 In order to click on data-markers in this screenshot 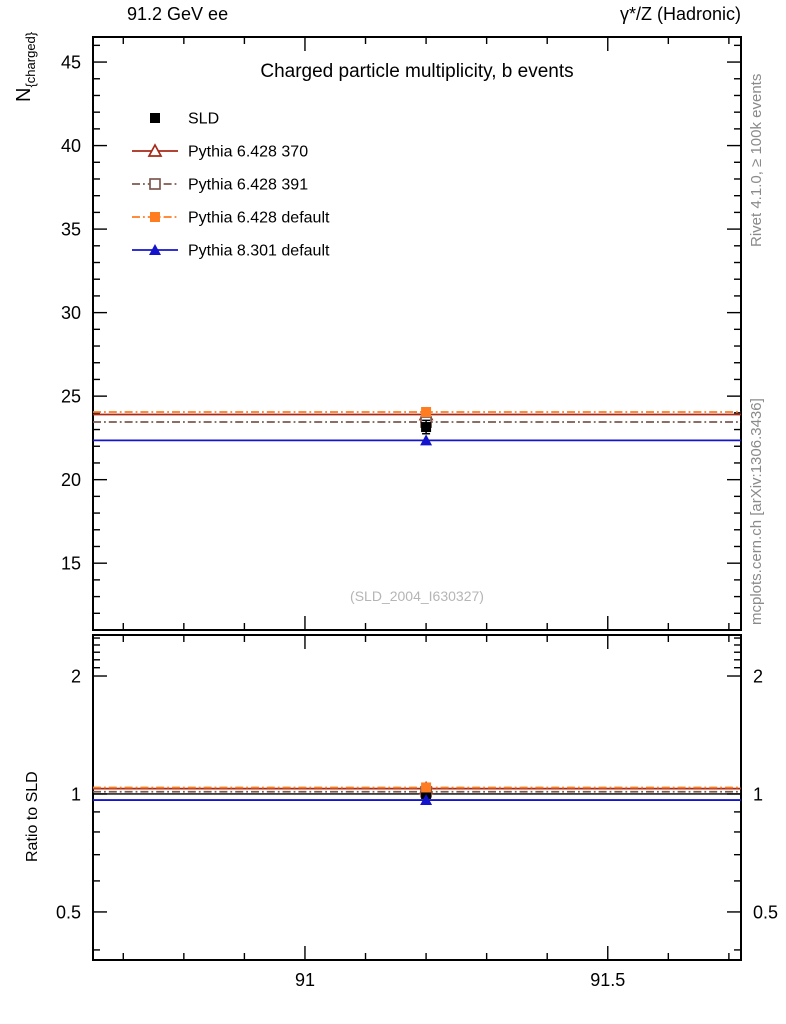, I will do `click(426, 606)`.